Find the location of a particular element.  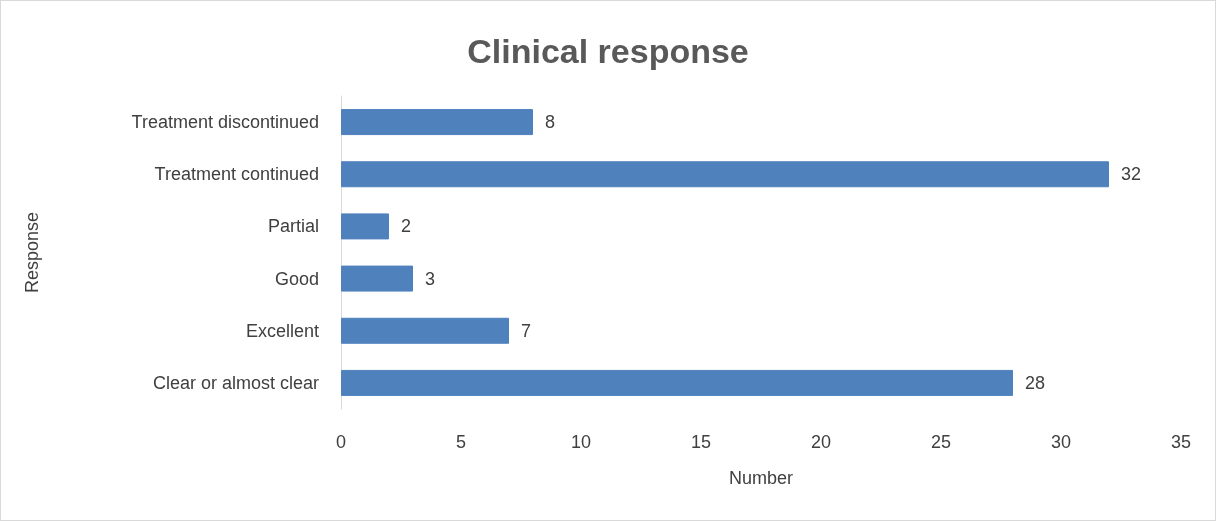

chart-title: Clinical response is located at coordinates (608, 51).